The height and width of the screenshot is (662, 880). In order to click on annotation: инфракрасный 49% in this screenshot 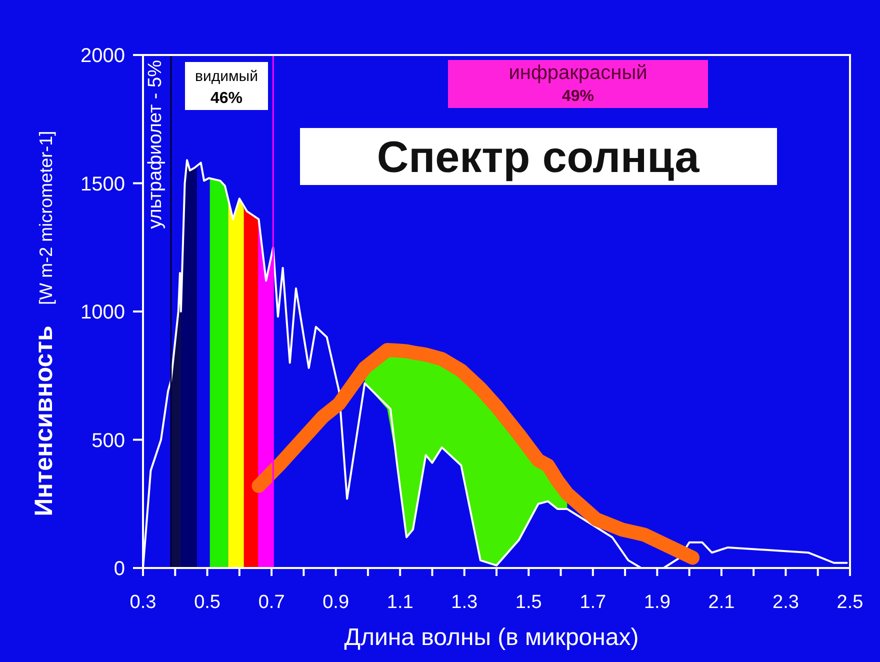, I will do `click(578, 83)`.